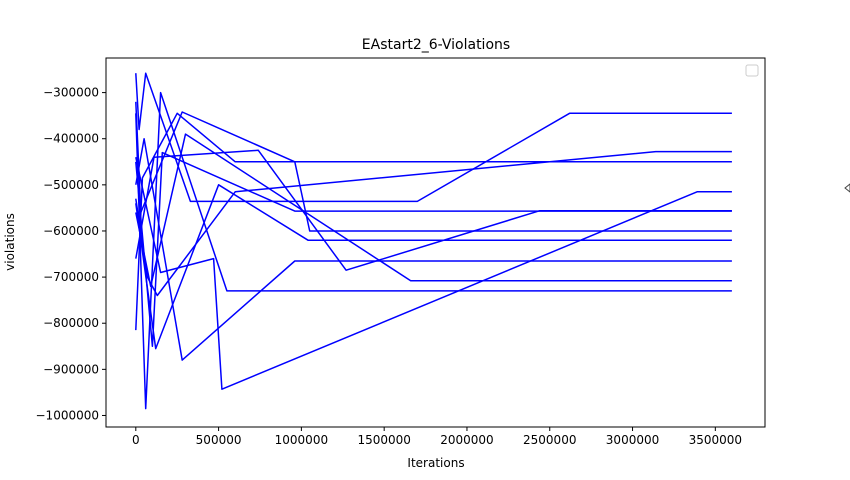 The width and height of the screenshot is (850, 480). What do you see at coordinates (847, 188) in the screenshot?
I see `nav-arrow-icon` at bounding box center [847, 188].